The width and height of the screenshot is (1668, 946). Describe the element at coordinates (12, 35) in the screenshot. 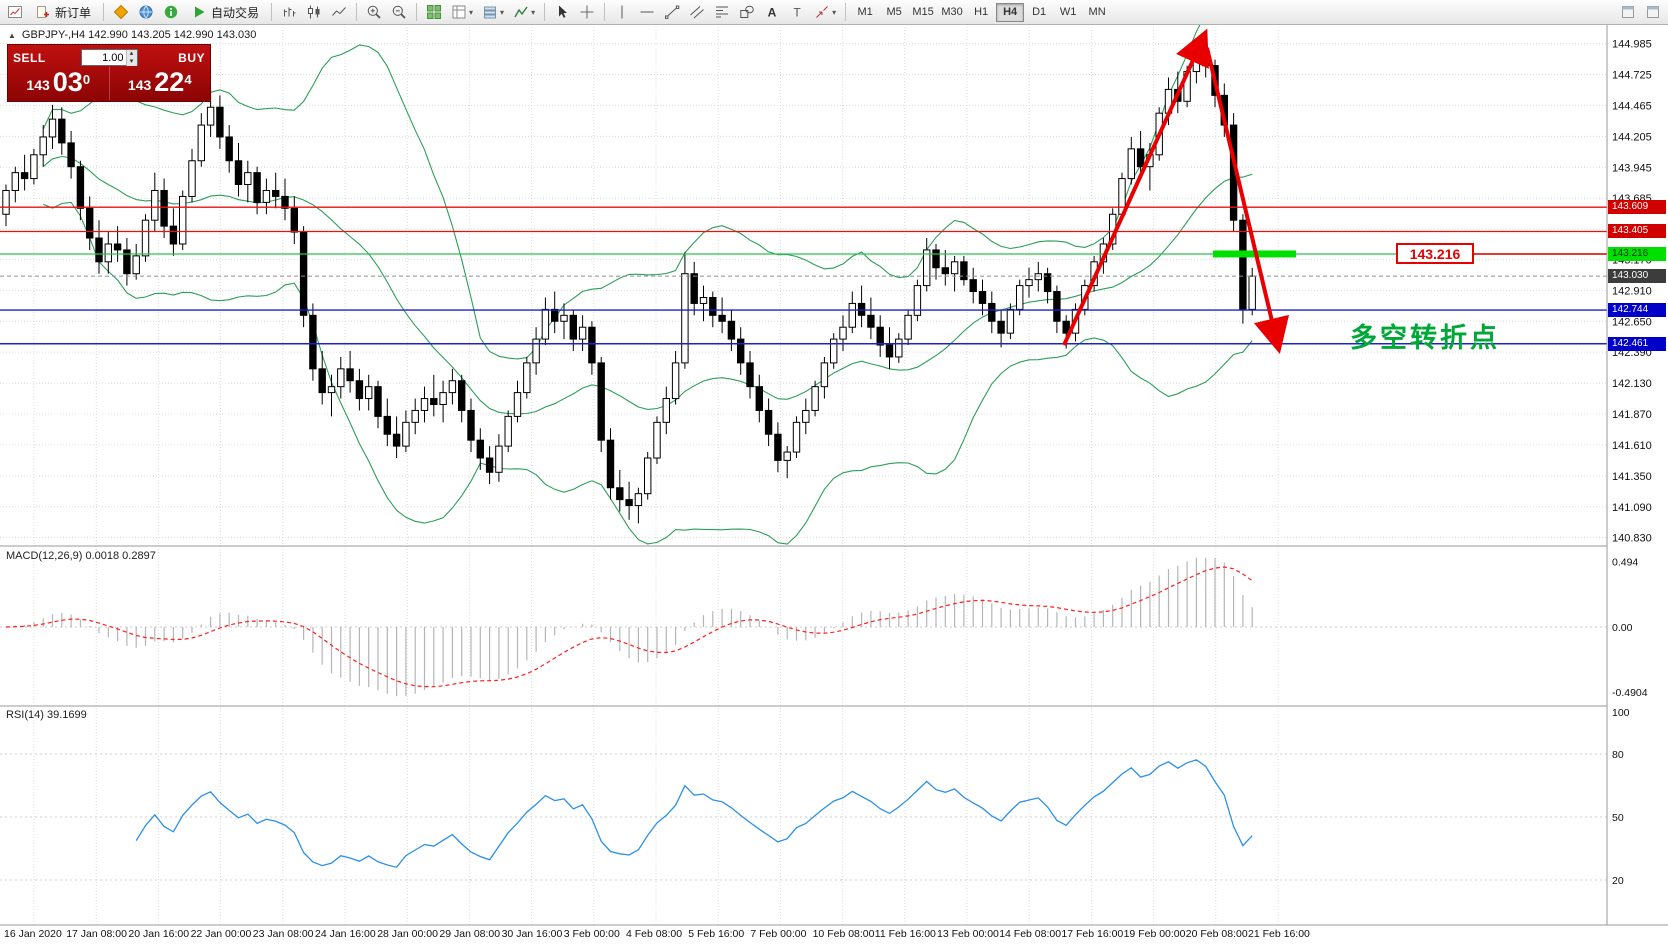

I see `oneclick-collapse-icon: ▲` at that location.